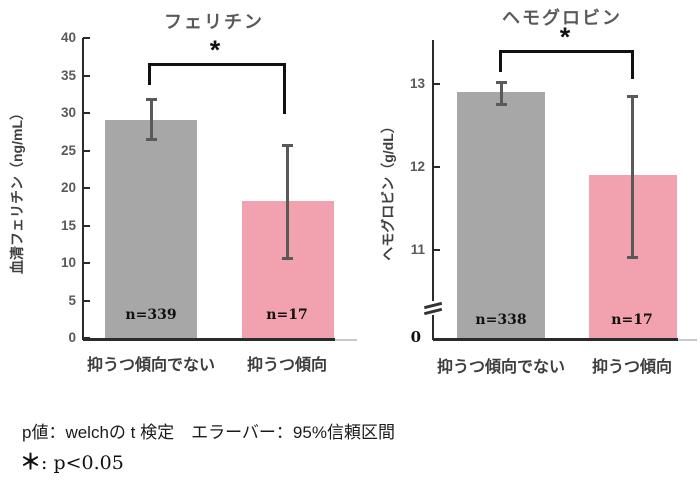 Image resolution: width=700 pixels, height=480 pixels. What do you see at coordinates (562, 18) in the screenshot?
I see `chart-title-hemoglobin: ヘモグロビン` at bounding box center [562, 18].